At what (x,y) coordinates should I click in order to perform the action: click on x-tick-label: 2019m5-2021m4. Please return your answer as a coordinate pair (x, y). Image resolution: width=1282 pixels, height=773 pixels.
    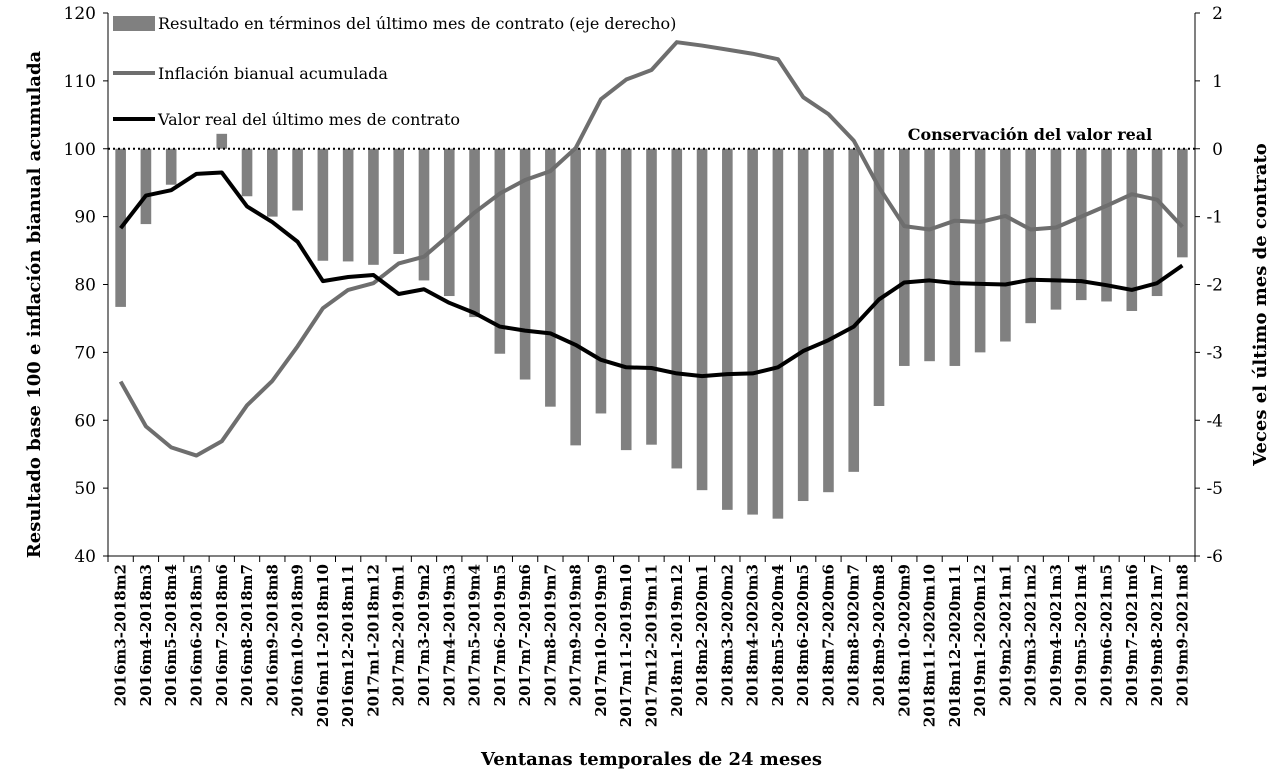
    Looking at the image, I should click on (1081, 635).